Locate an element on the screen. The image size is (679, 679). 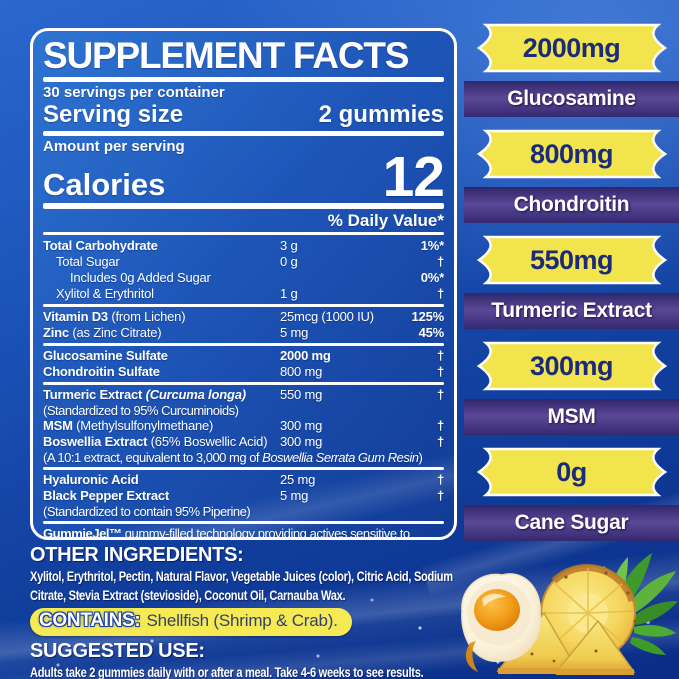
suggested-use-title: SUGGESTED USE: is located at coordinates (117, 651).